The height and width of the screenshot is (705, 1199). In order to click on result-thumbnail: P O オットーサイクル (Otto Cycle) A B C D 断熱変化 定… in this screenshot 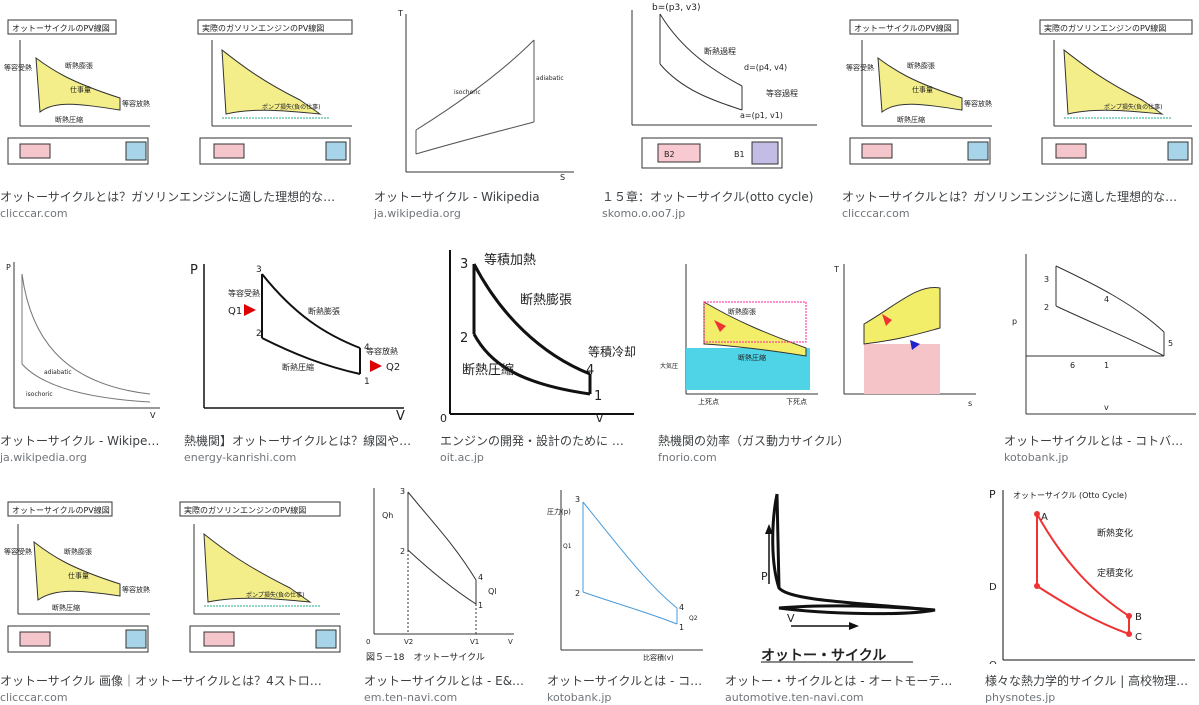, I will do `click(1092, 574)`.